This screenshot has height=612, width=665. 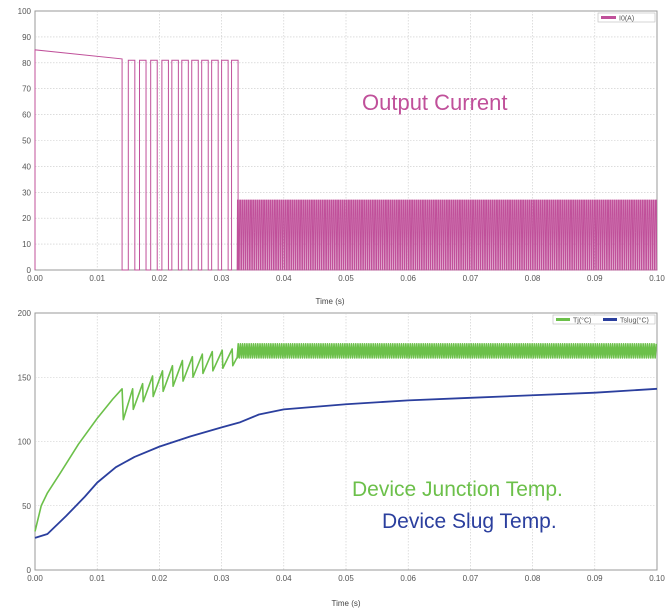 I want to click on y-tick-labels: 0 50 100 150 200, so click(x=25, y=442).